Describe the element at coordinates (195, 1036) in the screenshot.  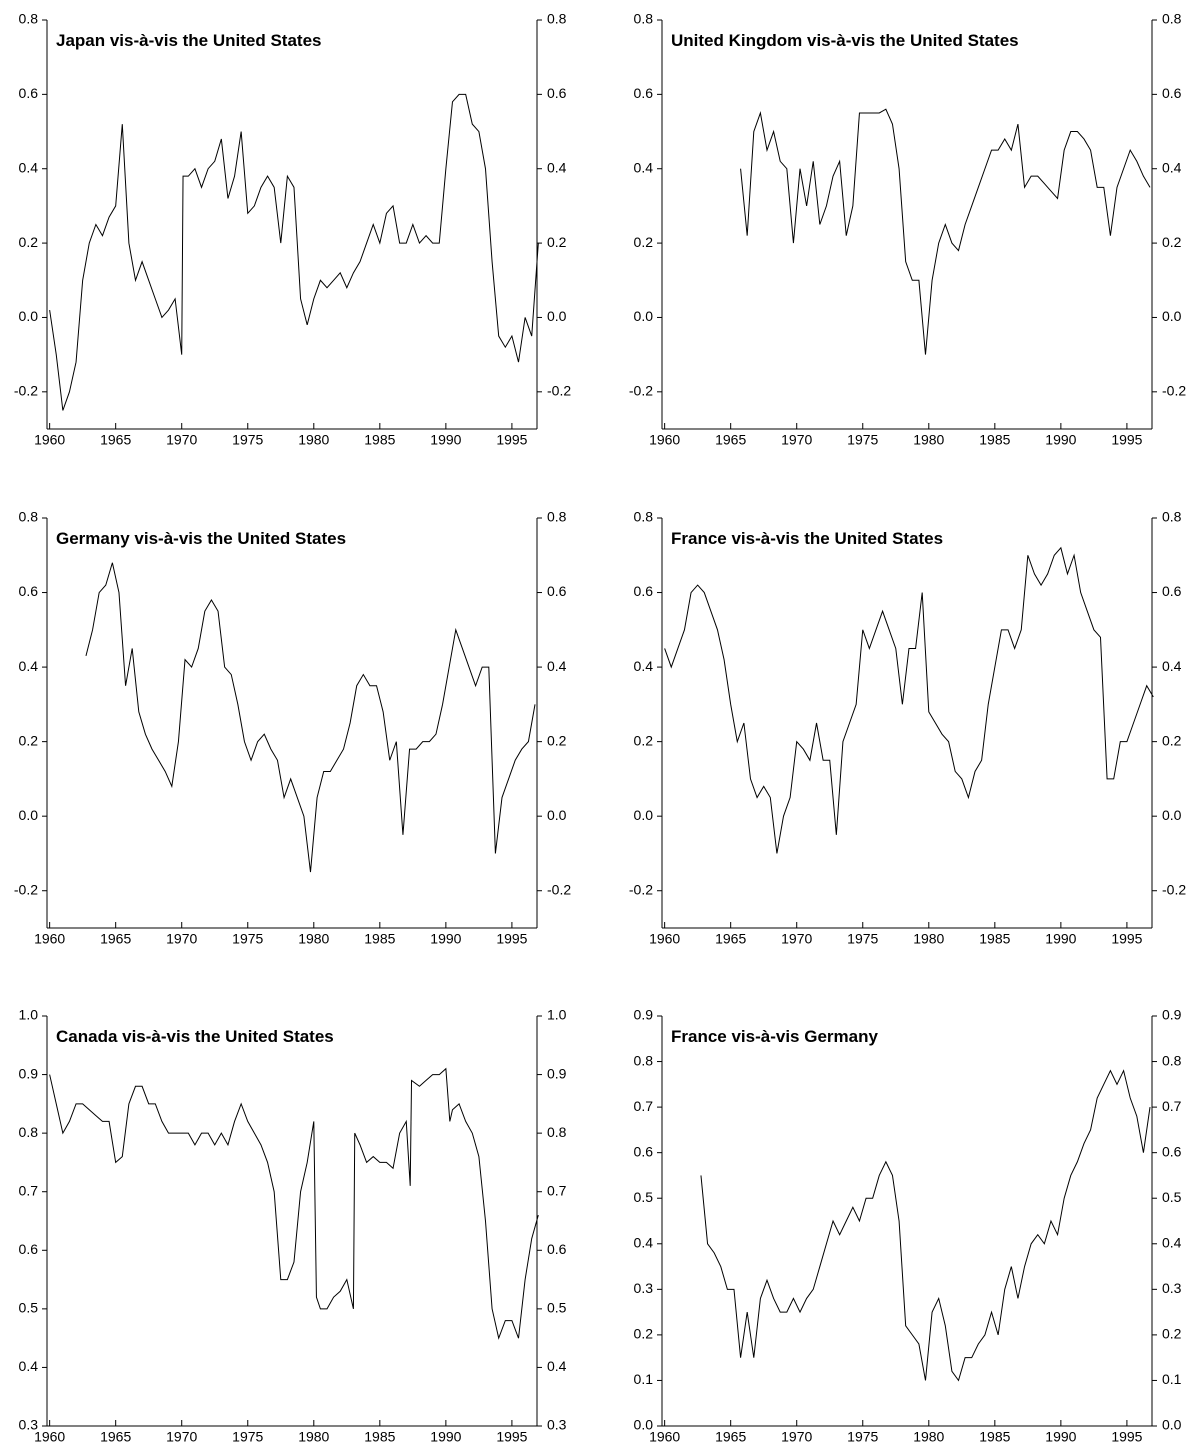
I see `panel-title: Canada vis-à-vis the United States` at that location.